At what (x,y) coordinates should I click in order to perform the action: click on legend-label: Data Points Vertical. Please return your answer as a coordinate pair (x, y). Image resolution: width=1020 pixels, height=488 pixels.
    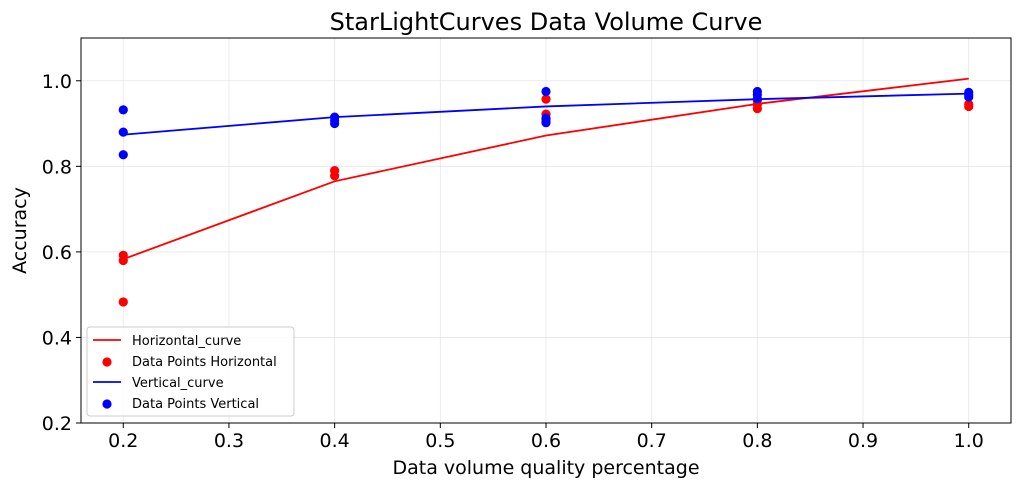
    Looking at the image, I should click on (195, 404).